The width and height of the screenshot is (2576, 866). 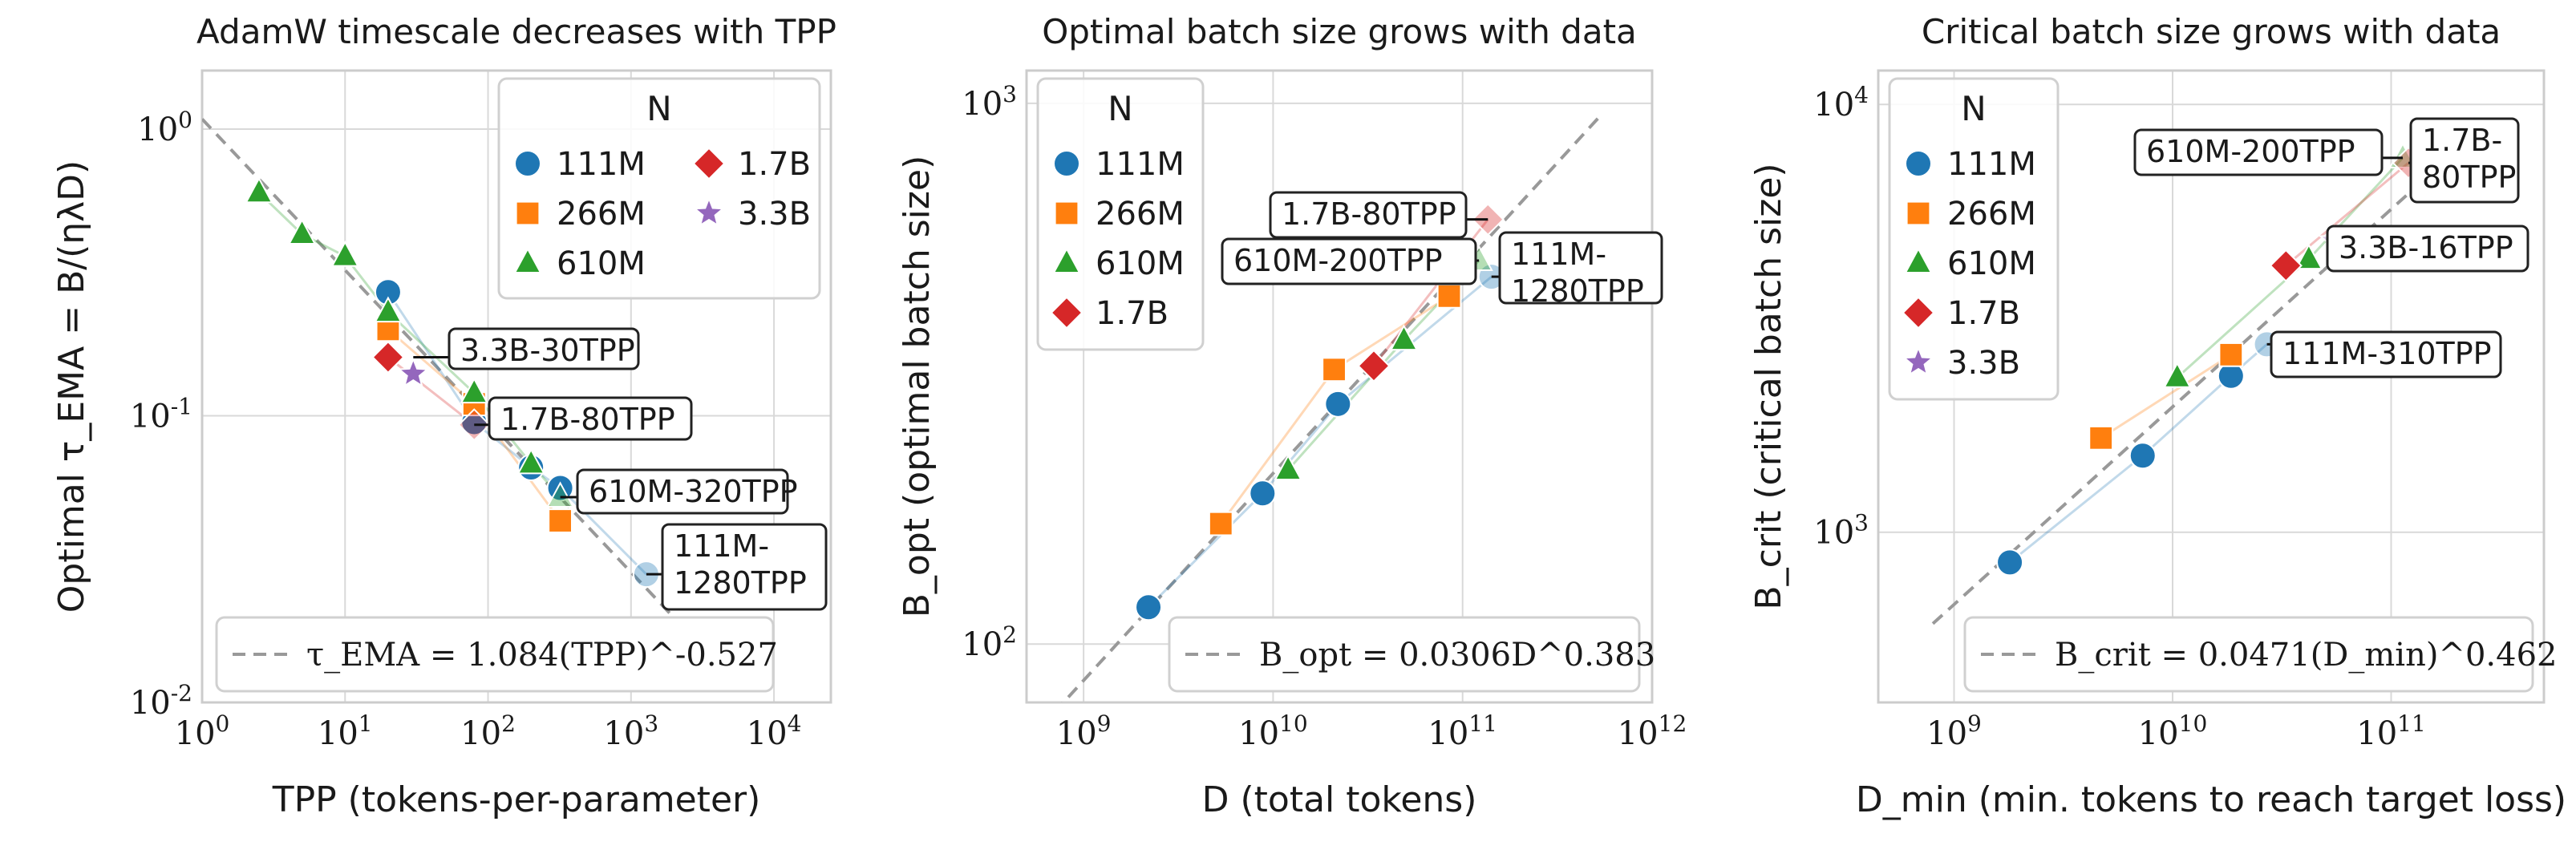 What do you see at coordinates (439, 368) in the screenshot?
I see `fit-line` at bounding box center [439, 368].